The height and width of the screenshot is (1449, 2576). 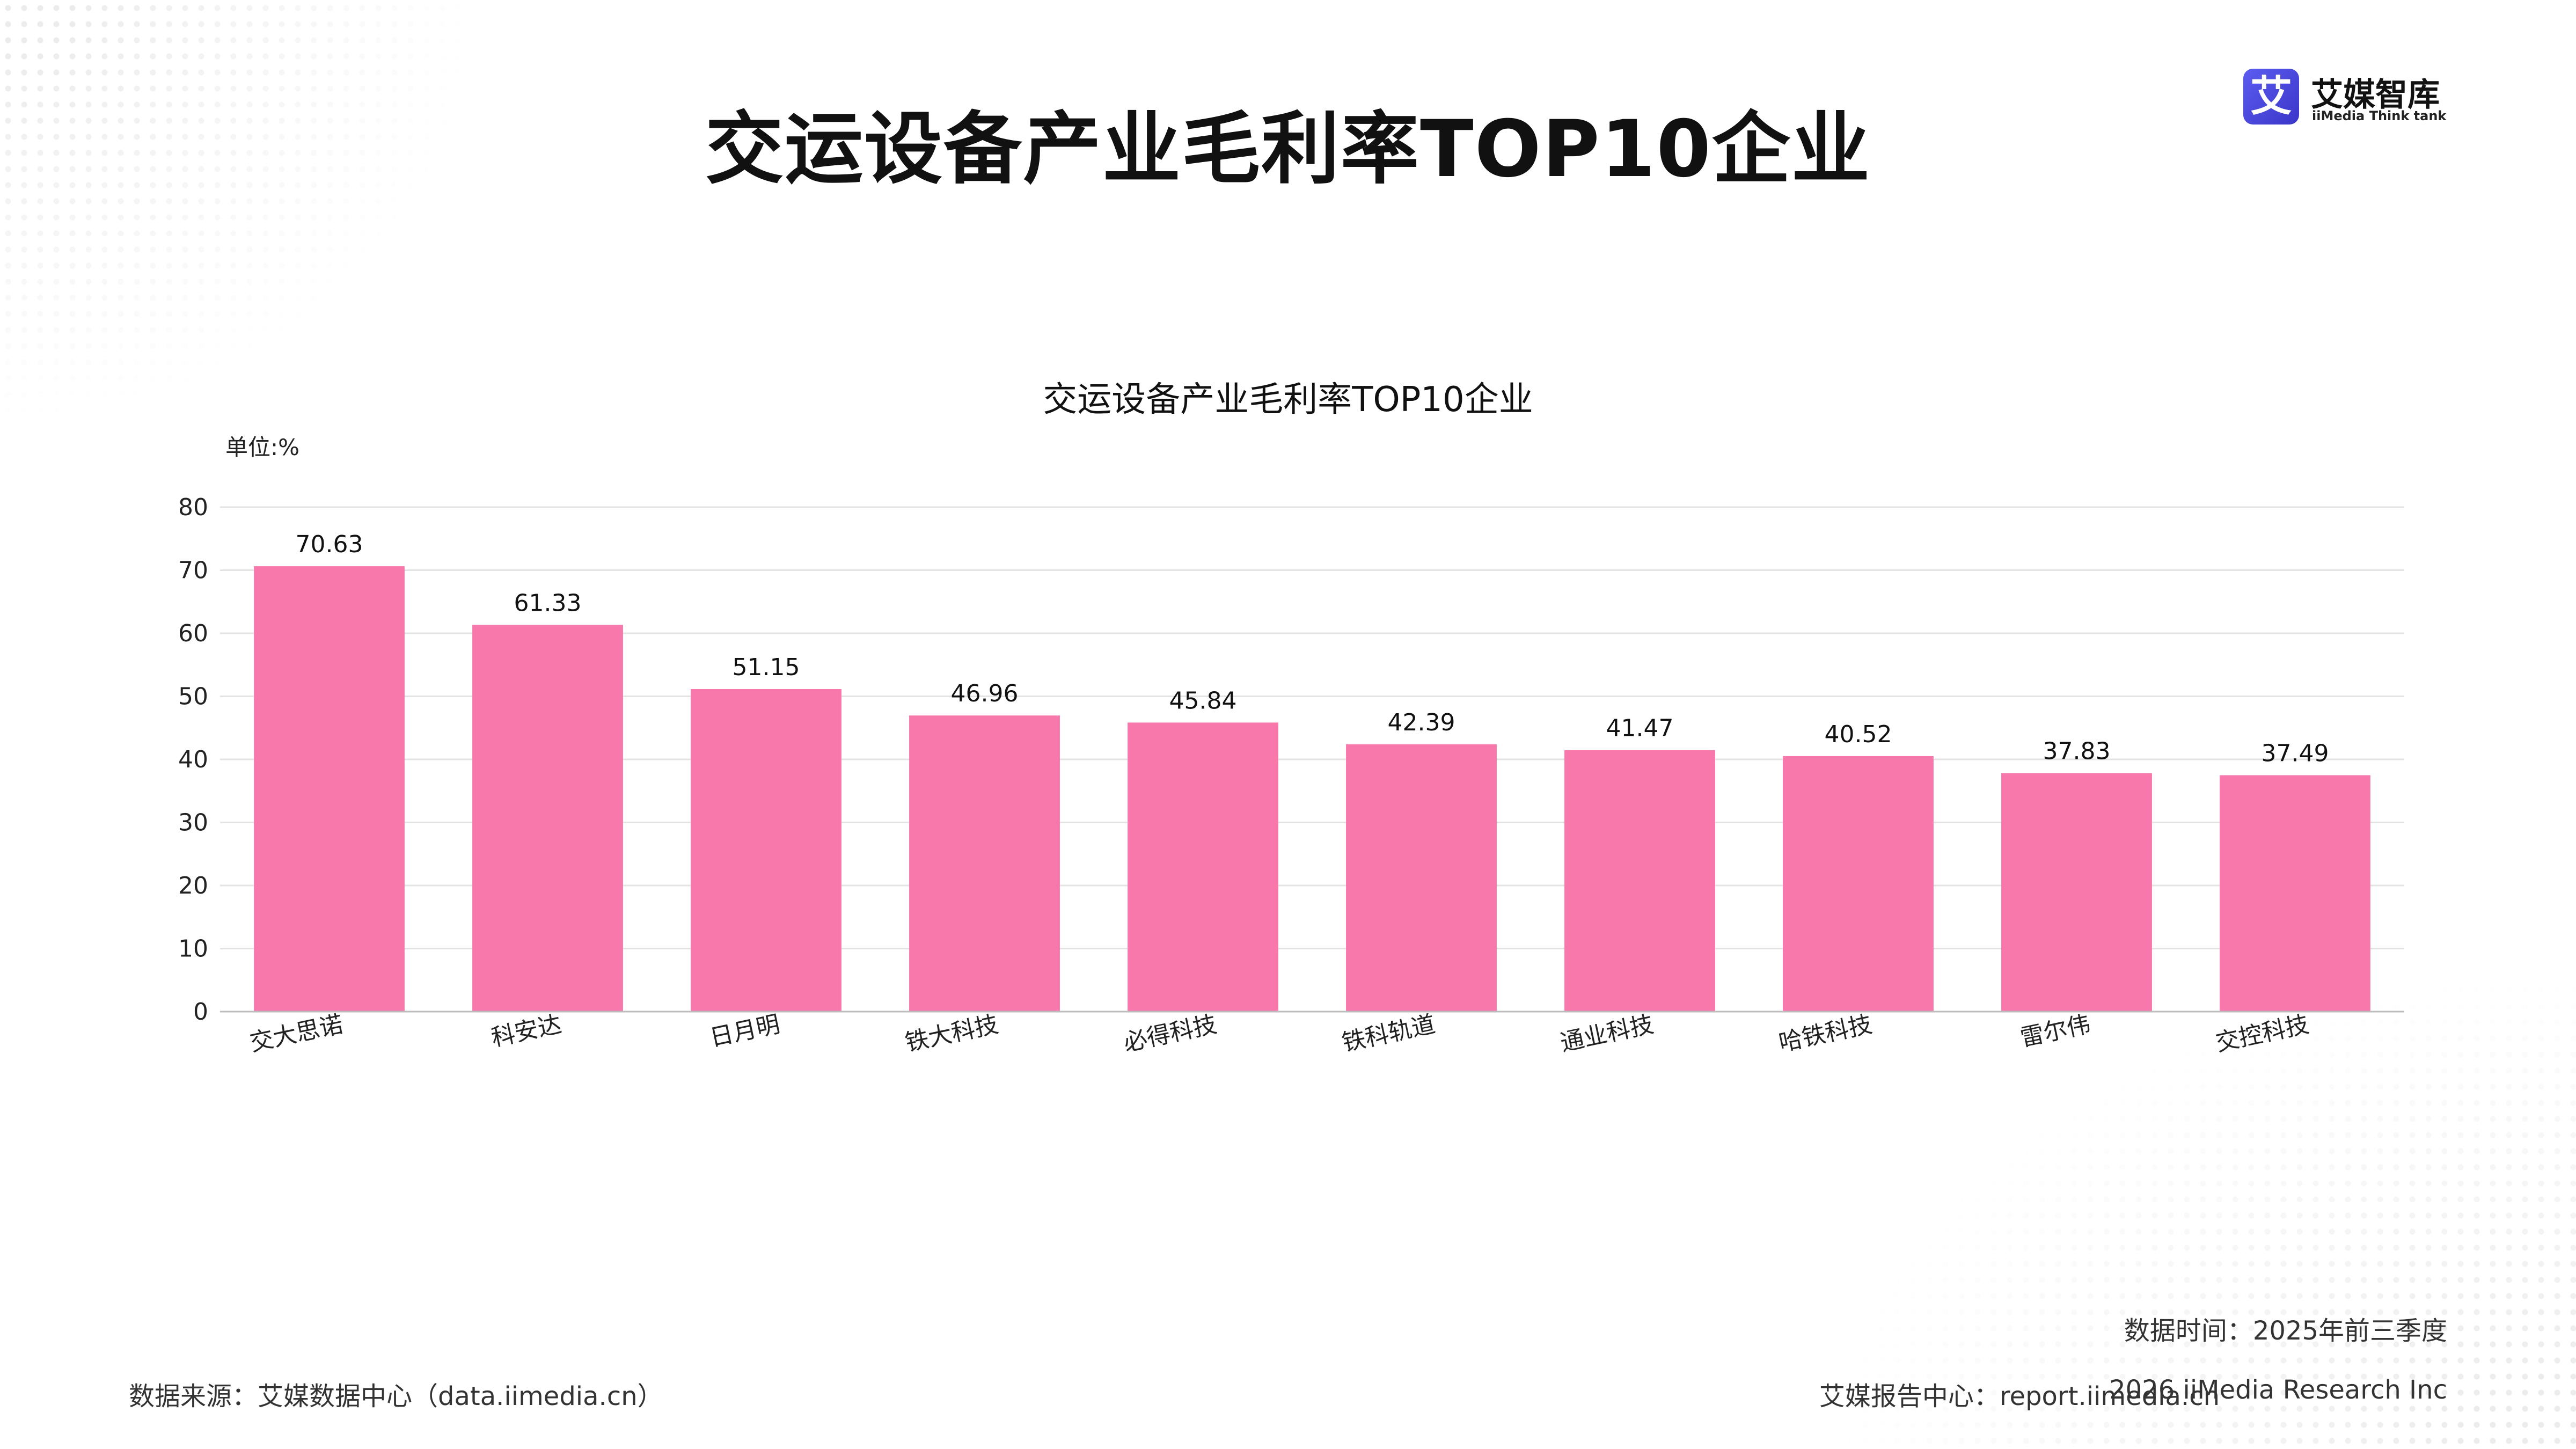 I want to click on logo-name: 艾媒智库, so click(x=2375, y=95).